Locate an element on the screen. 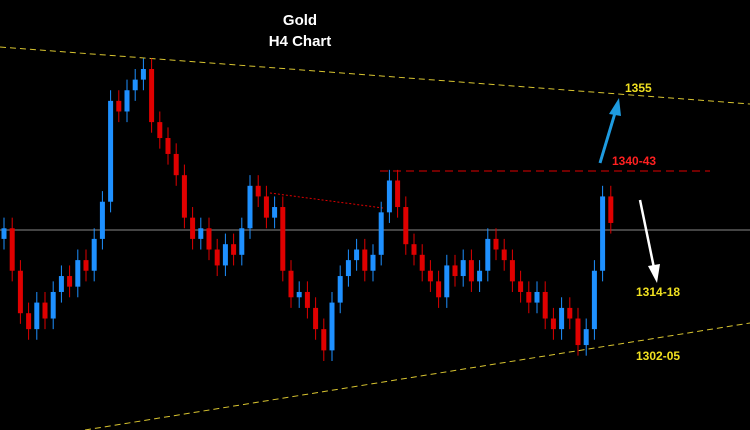  chart-title: Gold is located at coordinates (300, 20).